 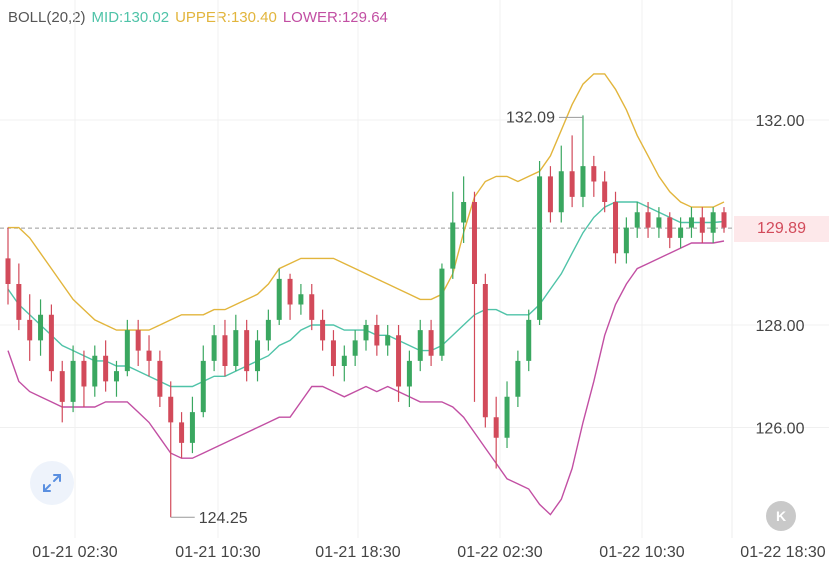 What do you see at coordinates (47, 17) in the screenshot?
I see `legend-indicator-name: BOLL(20,2)` at bounding box center [47, 17].